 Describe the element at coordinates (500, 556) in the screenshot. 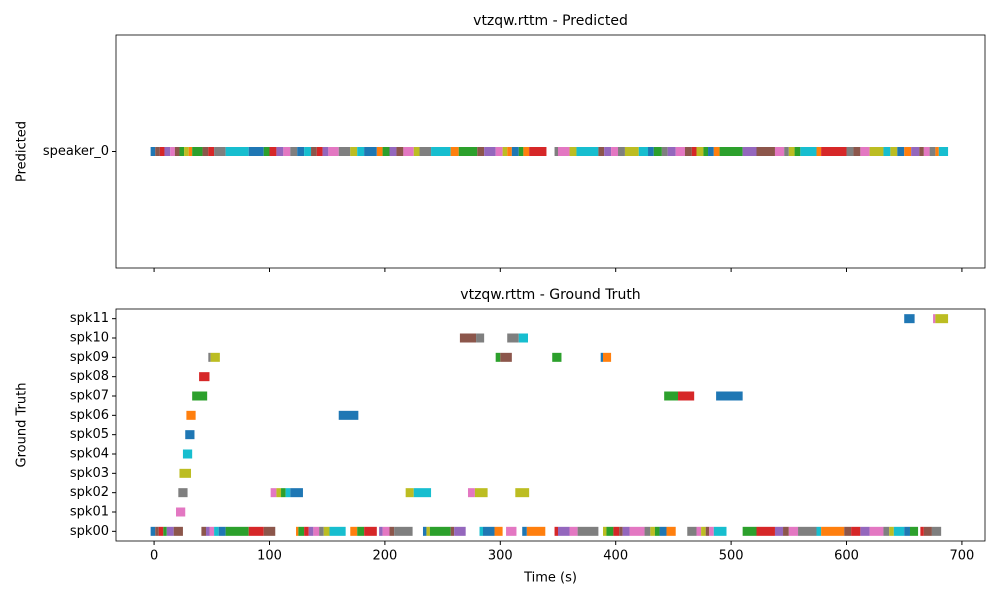

I see `x-tick-label: 300` at that location.